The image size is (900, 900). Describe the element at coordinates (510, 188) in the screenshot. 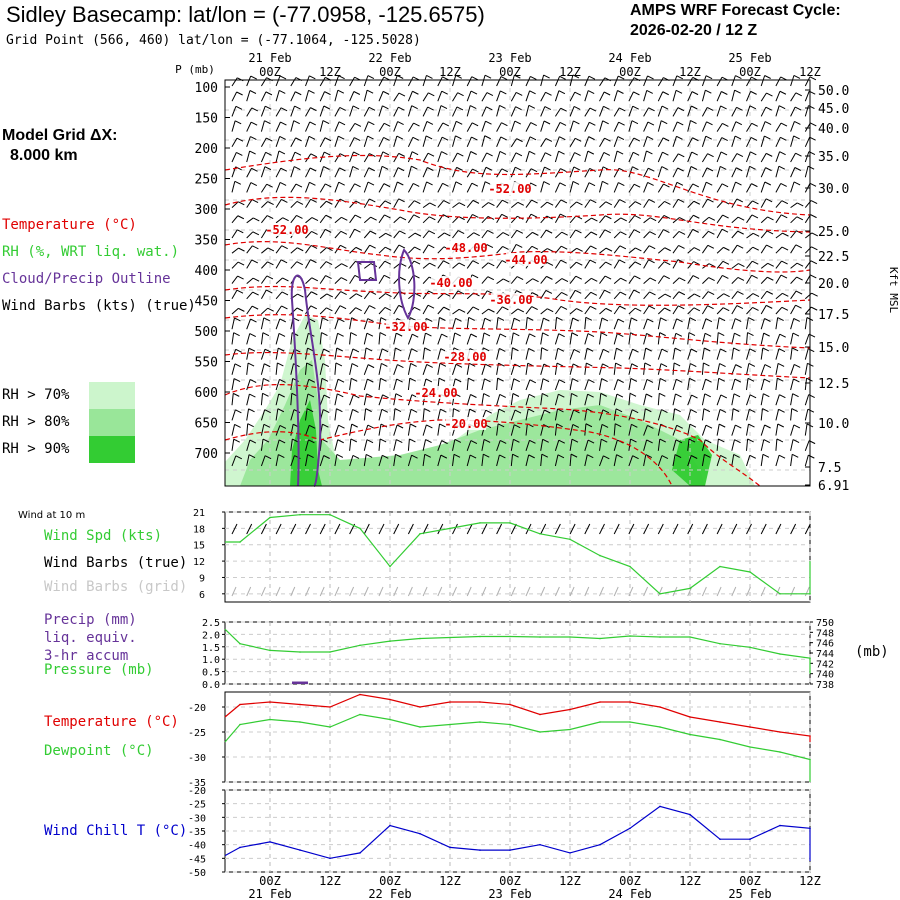

I see `temp-label-bg` at that location.